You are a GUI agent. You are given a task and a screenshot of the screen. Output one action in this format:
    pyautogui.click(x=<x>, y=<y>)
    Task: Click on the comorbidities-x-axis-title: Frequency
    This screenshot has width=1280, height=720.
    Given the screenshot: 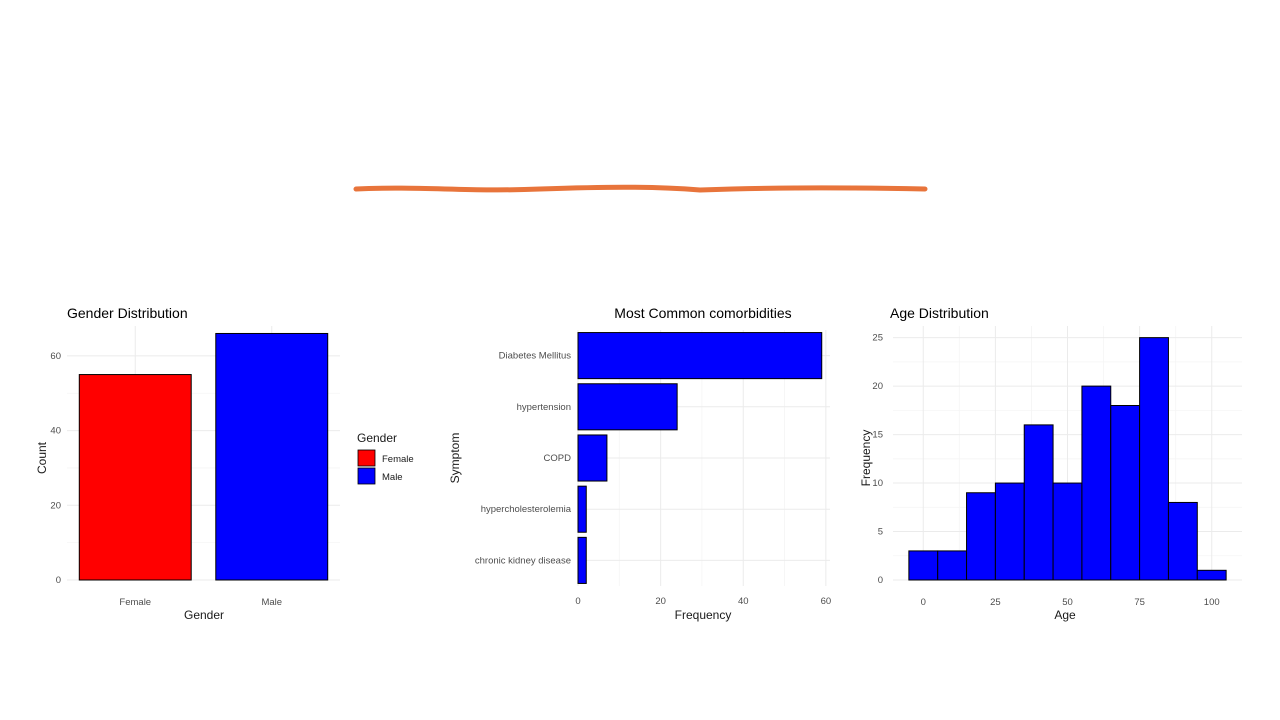 What is the action you would take?
    pyautogui.click(x=703, y=615)
    